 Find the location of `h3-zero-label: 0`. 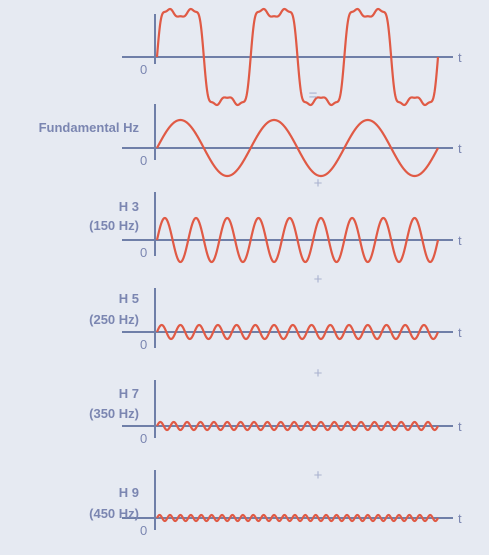

h3-zero-label: 0 is located at coordinates (143, 252).